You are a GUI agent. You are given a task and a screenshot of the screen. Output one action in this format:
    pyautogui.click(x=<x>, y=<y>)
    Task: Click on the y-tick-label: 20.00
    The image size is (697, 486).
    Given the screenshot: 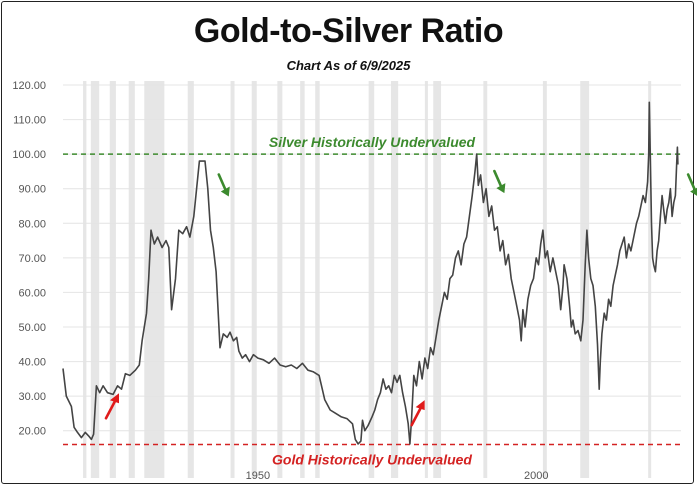 What is the action you would take?
    pyautogui.click(x=32, y=432)
    